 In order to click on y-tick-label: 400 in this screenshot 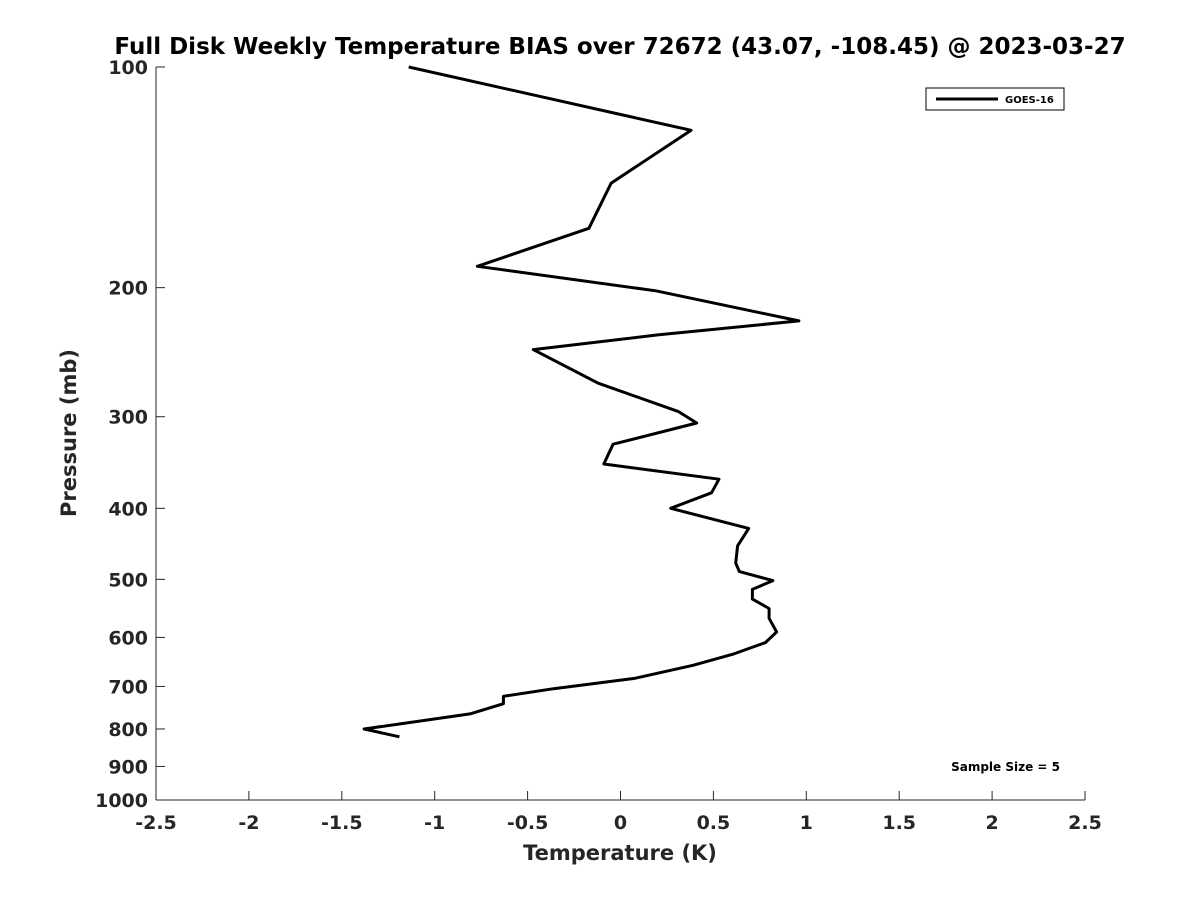, I will do `click(128, 509)`.